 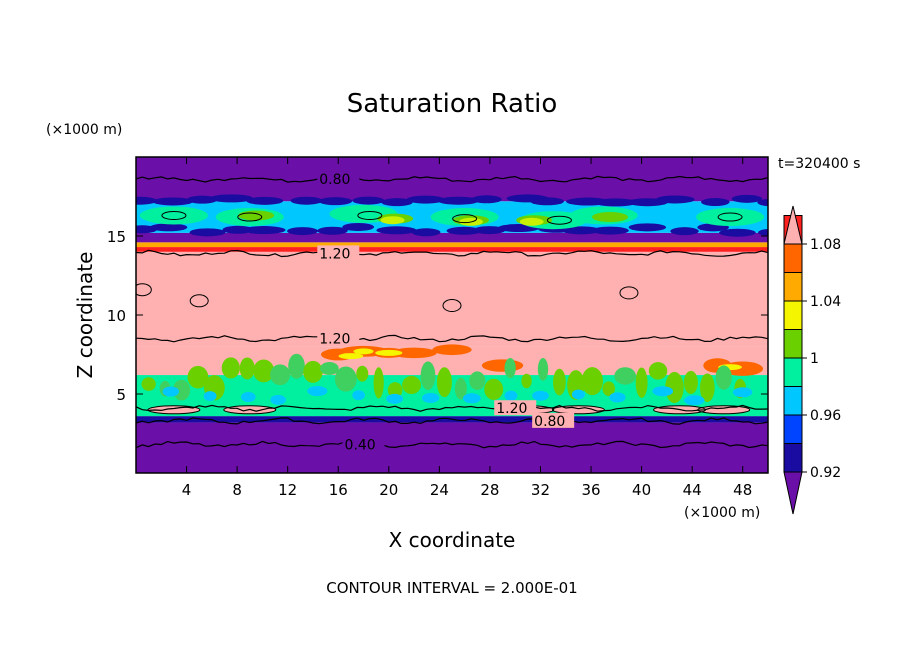 I want to click on x-tick-label: 16, so click(x=338, y=490).